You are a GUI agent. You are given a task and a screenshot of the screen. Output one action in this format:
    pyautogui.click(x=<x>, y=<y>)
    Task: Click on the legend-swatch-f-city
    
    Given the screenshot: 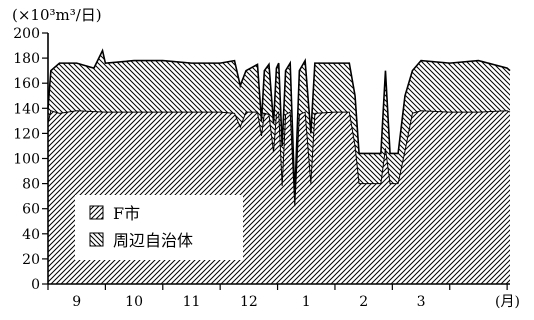 What is the action you would take?
    pyautogui.click(x=96, y=212)
    